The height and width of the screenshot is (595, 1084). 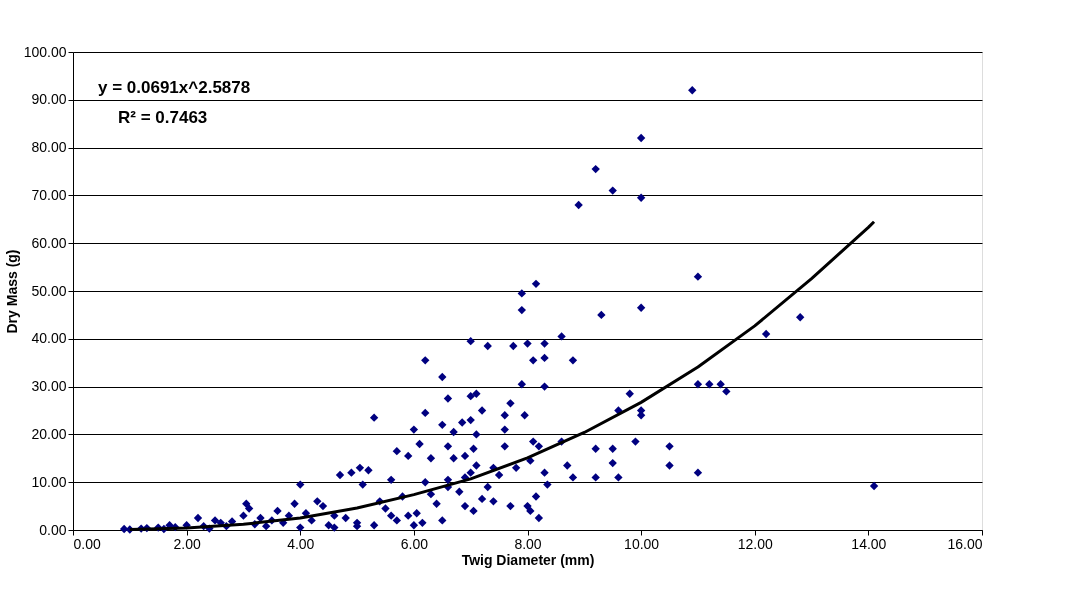 I want to click on y-tick-label: 100.00, so click(x=45, y=51).